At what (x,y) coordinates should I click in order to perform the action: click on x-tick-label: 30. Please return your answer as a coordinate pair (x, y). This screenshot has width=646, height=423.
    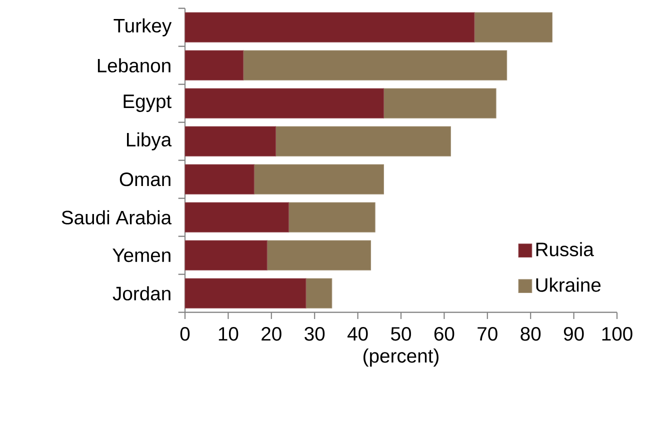
    Looking at the image, I should click on (314, 334).